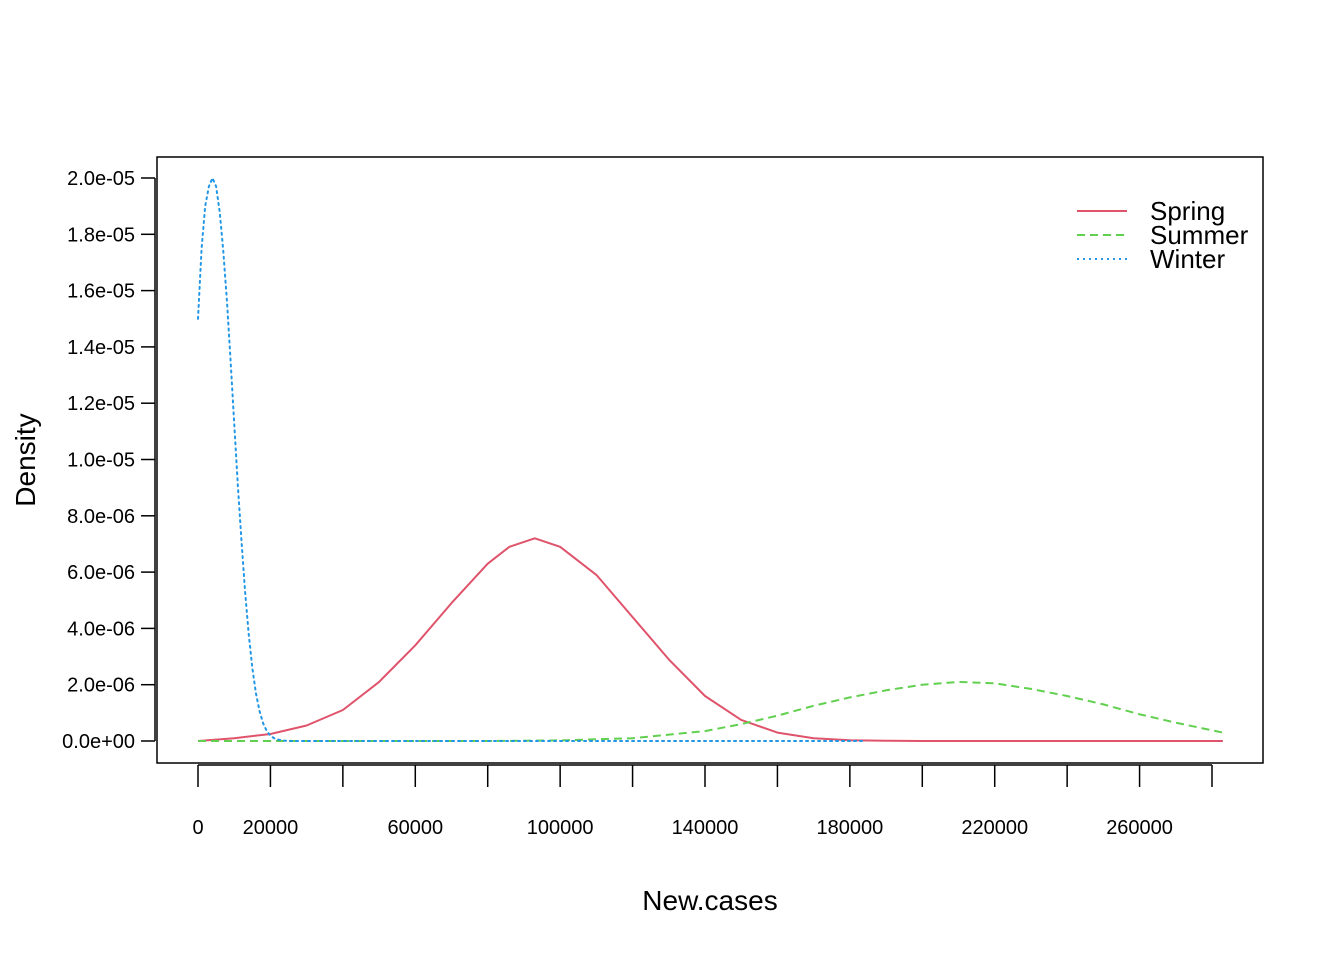  I want to click on x-tick-label: 140000, so click(705, 828).